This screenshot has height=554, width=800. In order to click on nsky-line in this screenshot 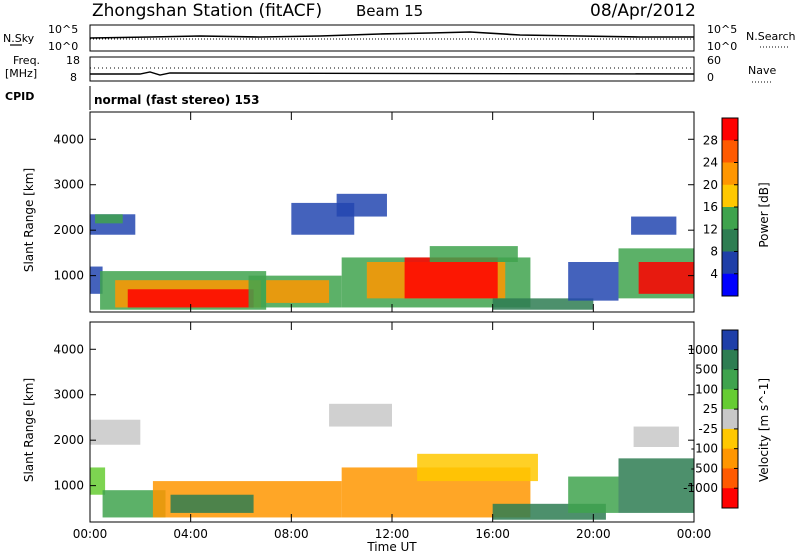, I will do `click(391, 35)`.